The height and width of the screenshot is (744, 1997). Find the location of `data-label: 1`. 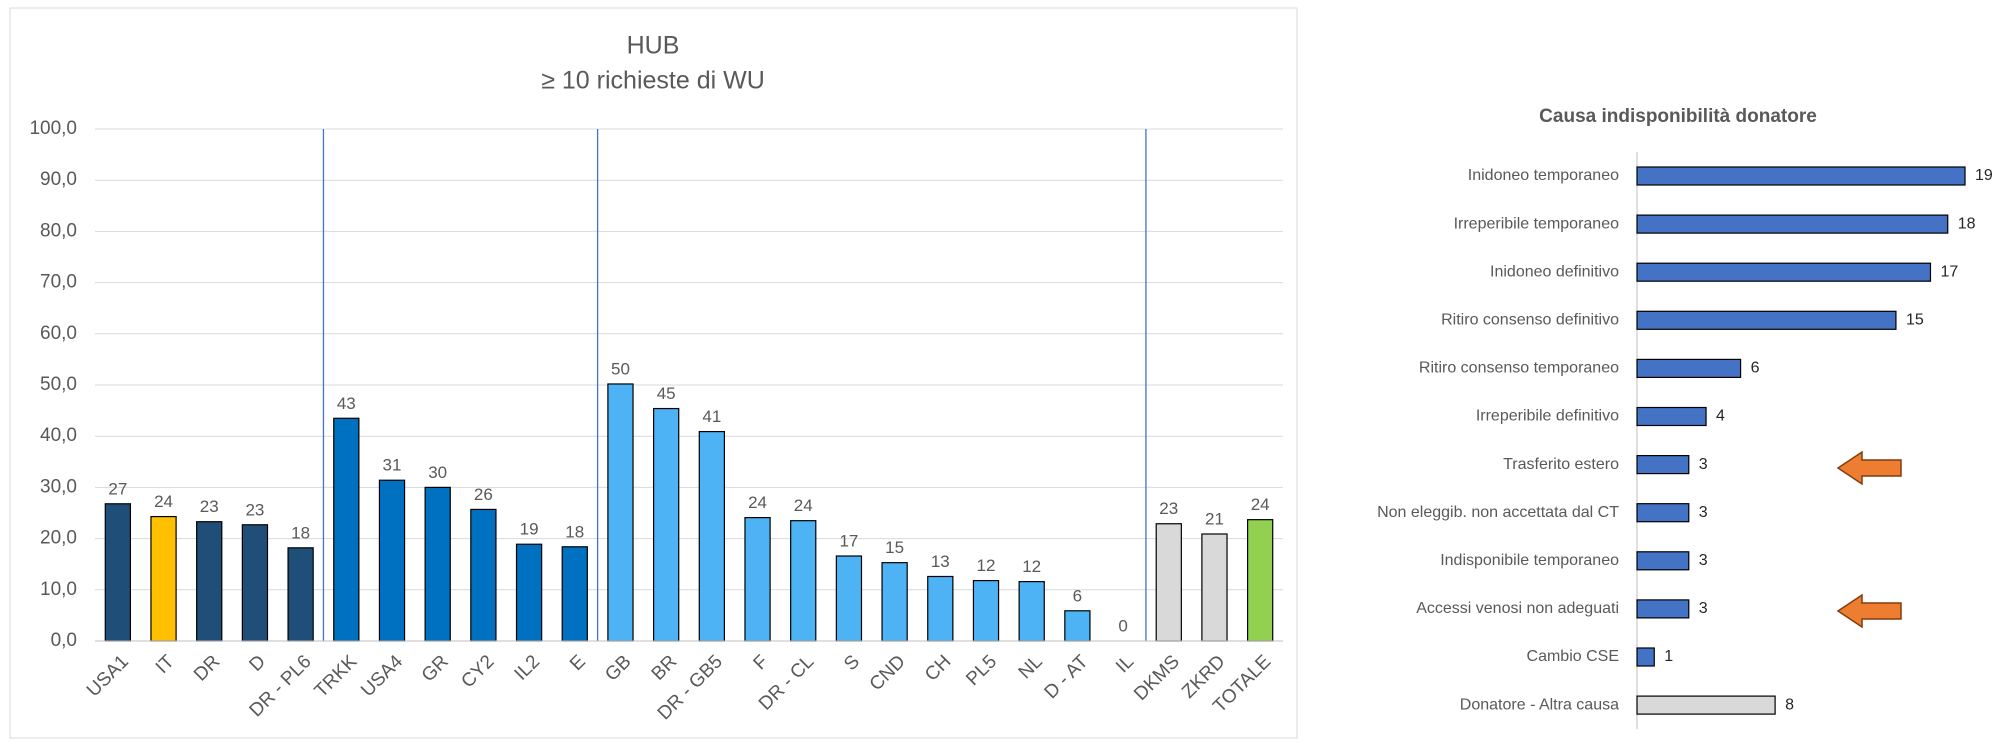

data-label: 1 is located at coordinates (1668, 656).